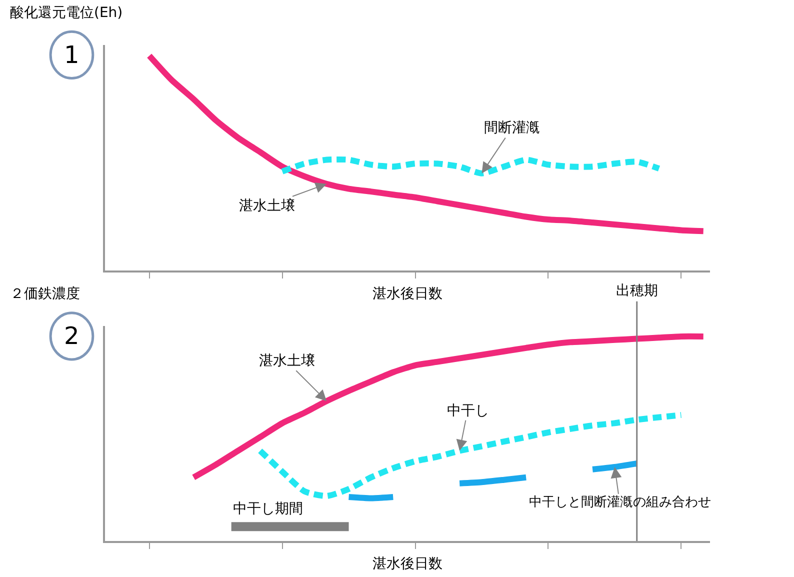  Describe the element at coordinates (72, 336) in the screenshot. I see `text: 2` at that location.